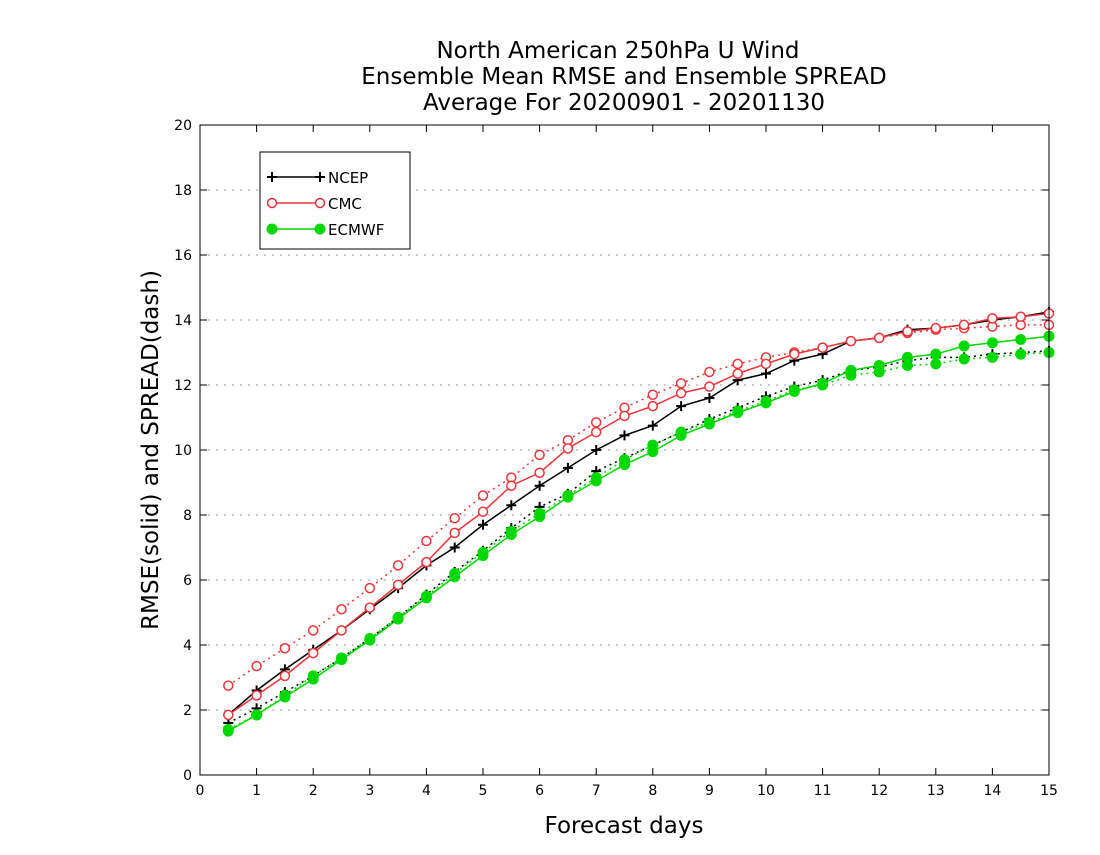 Image resolution: width=1100 pixels, height=855 pixels. What do you see at coordinates (709, 791) in the screenshot?
I see `x-tick-label: 9` at bounding box center [709, 791].